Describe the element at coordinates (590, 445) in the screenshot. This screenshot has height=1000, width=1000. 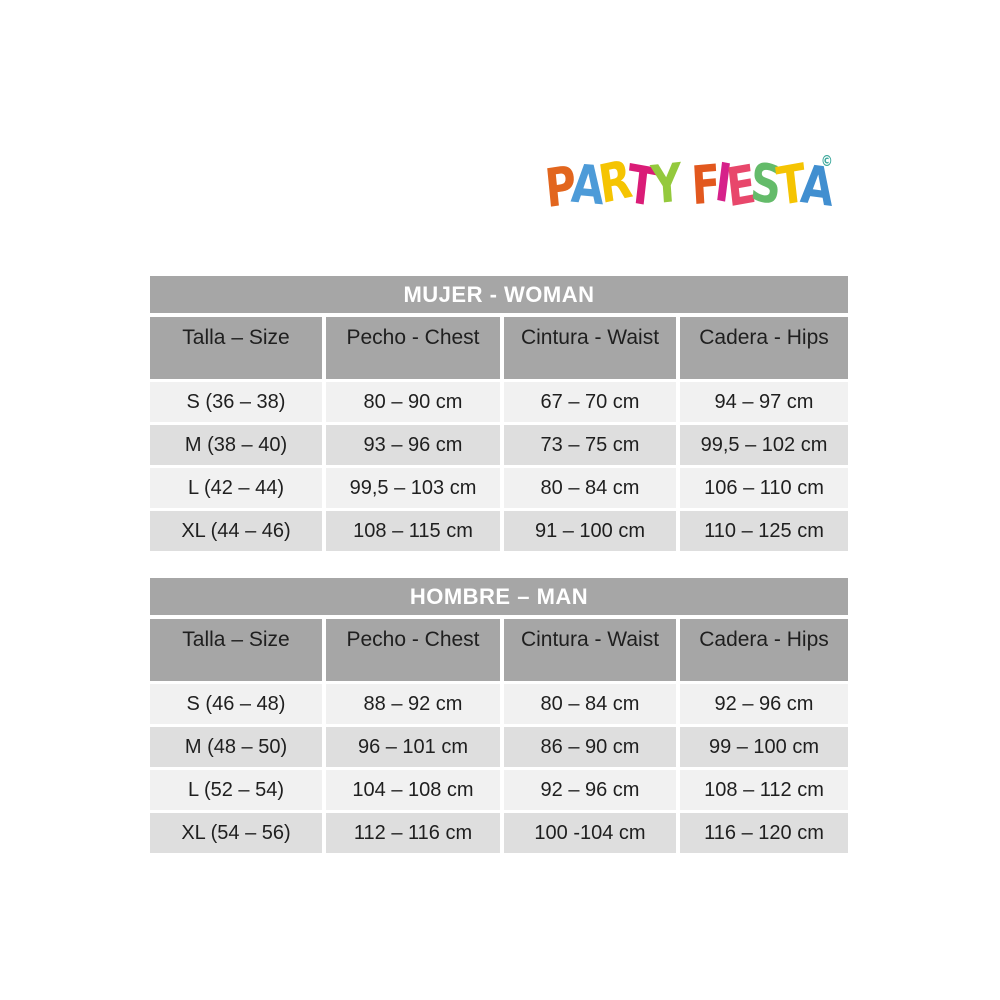
I see `table-cell: 73 – 75 cm` at that location.